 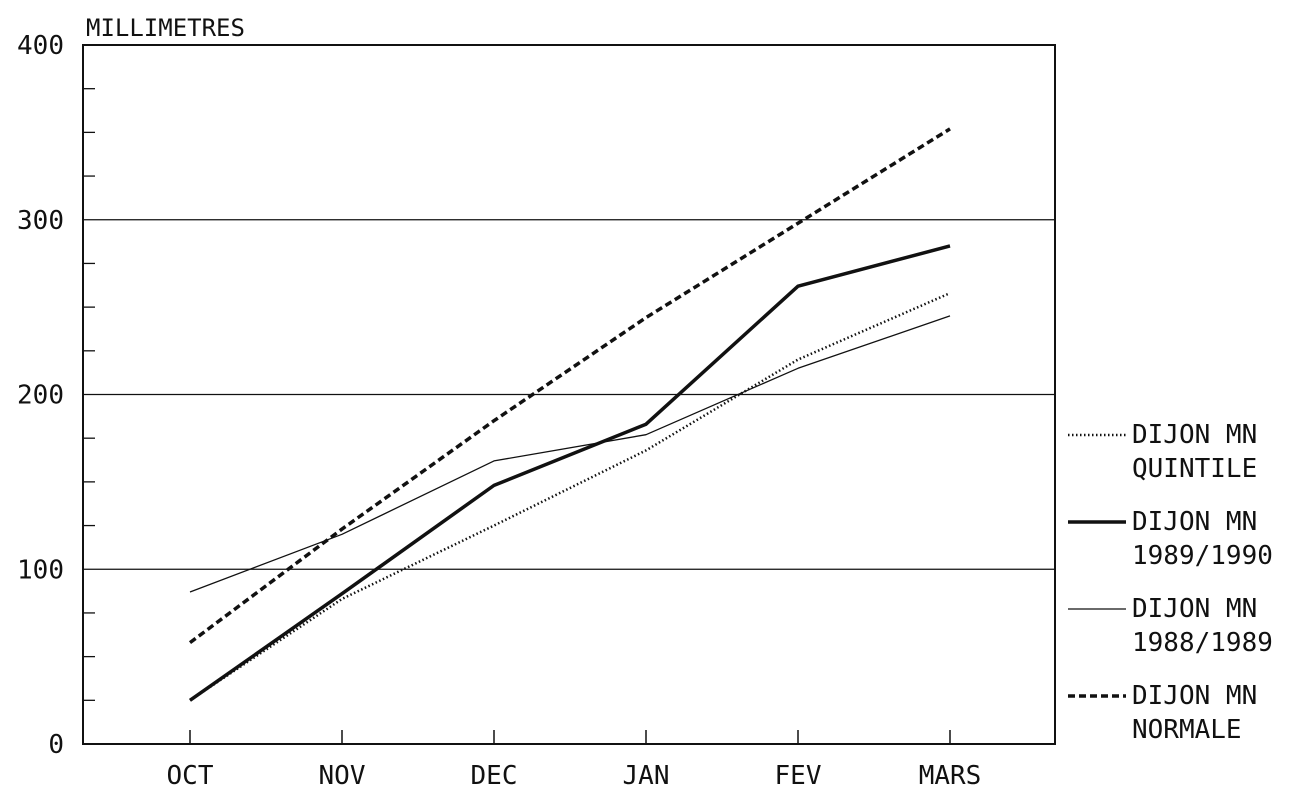 What do you see at coordinates (646, 776) in the screenshot?
I see `x-tick-label: JAN` at bounding box center [646, 776].